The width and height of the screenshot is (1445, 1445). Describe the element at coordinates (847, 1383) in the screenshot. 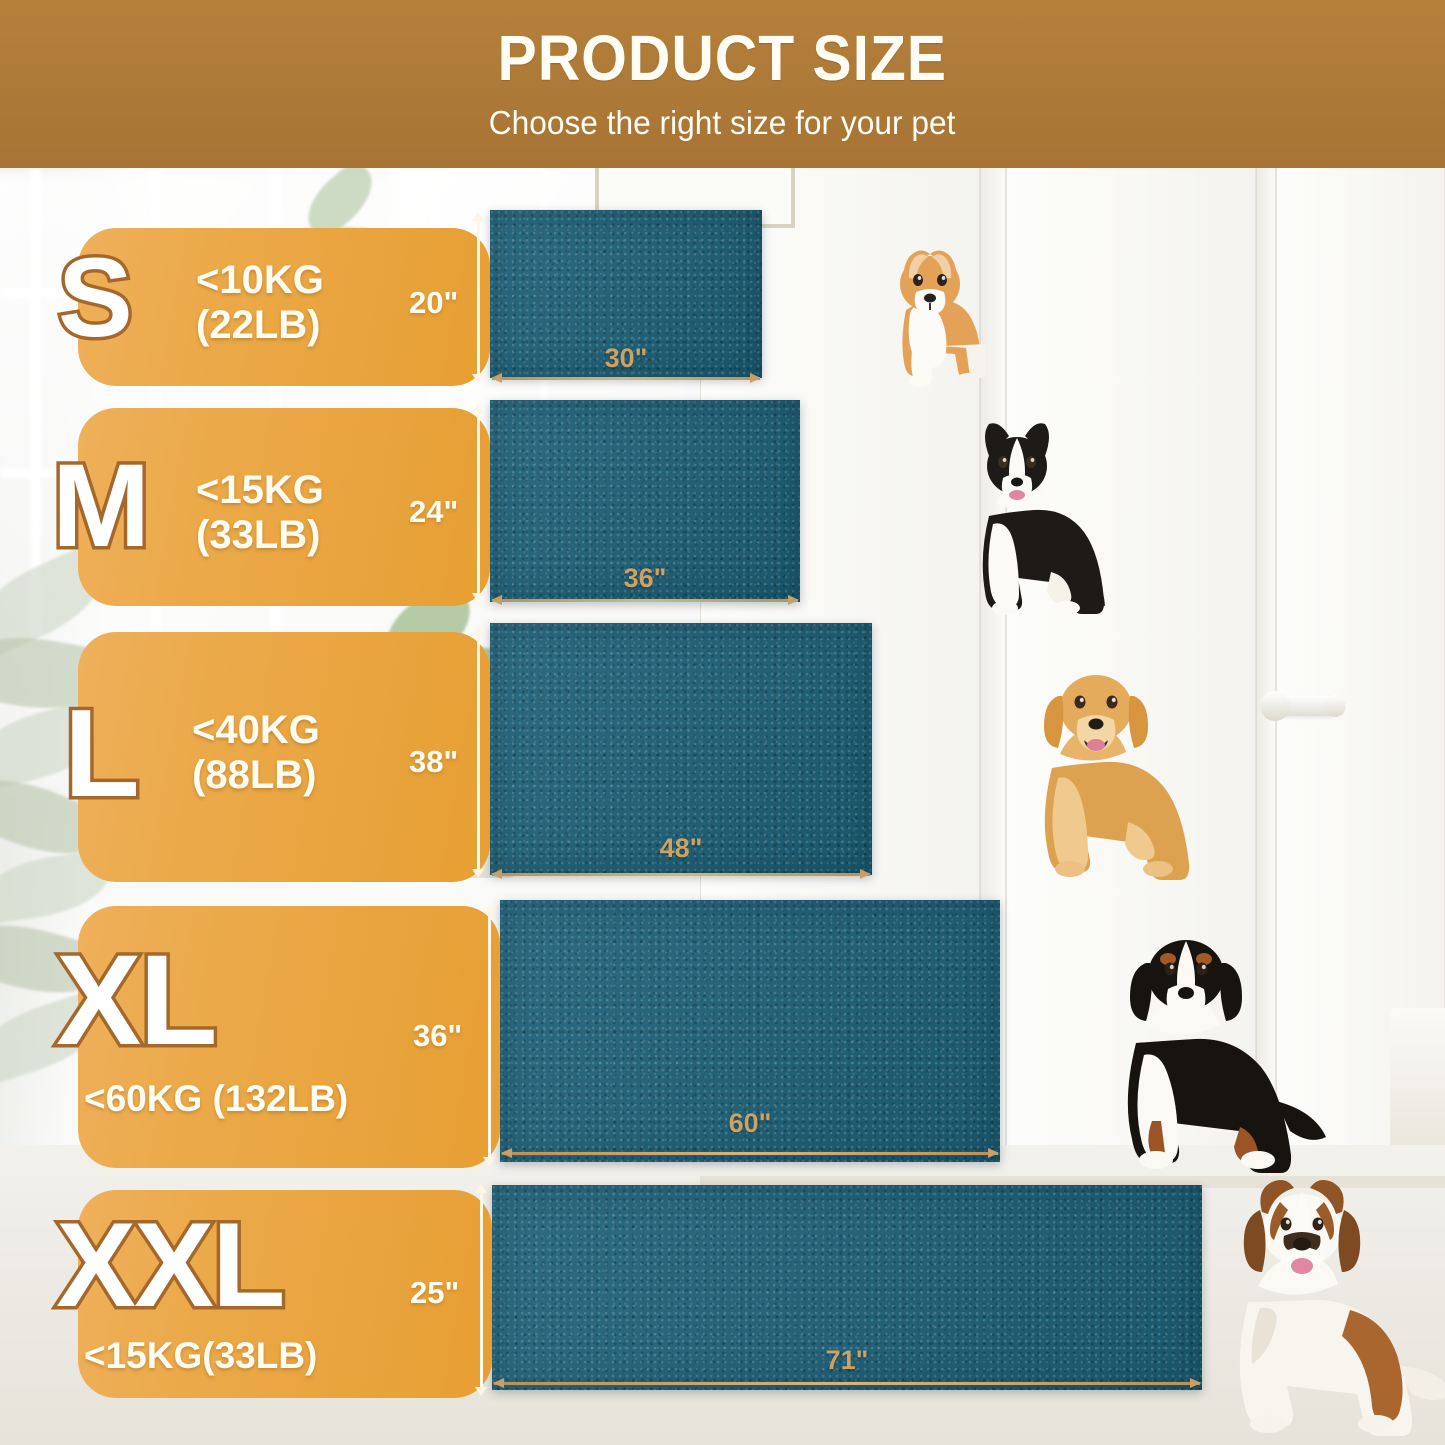

I see `mat-width-arrow-xxl` at that location.